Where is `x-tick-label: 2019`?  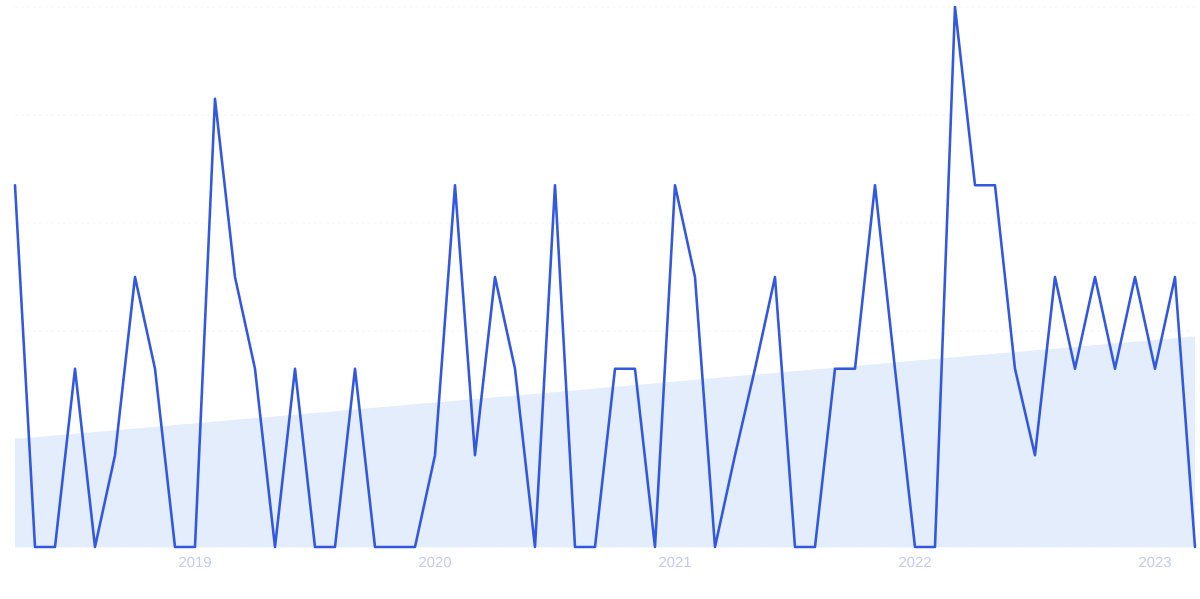 x-tick-label: 2019 is located at coordinates (195, 562).